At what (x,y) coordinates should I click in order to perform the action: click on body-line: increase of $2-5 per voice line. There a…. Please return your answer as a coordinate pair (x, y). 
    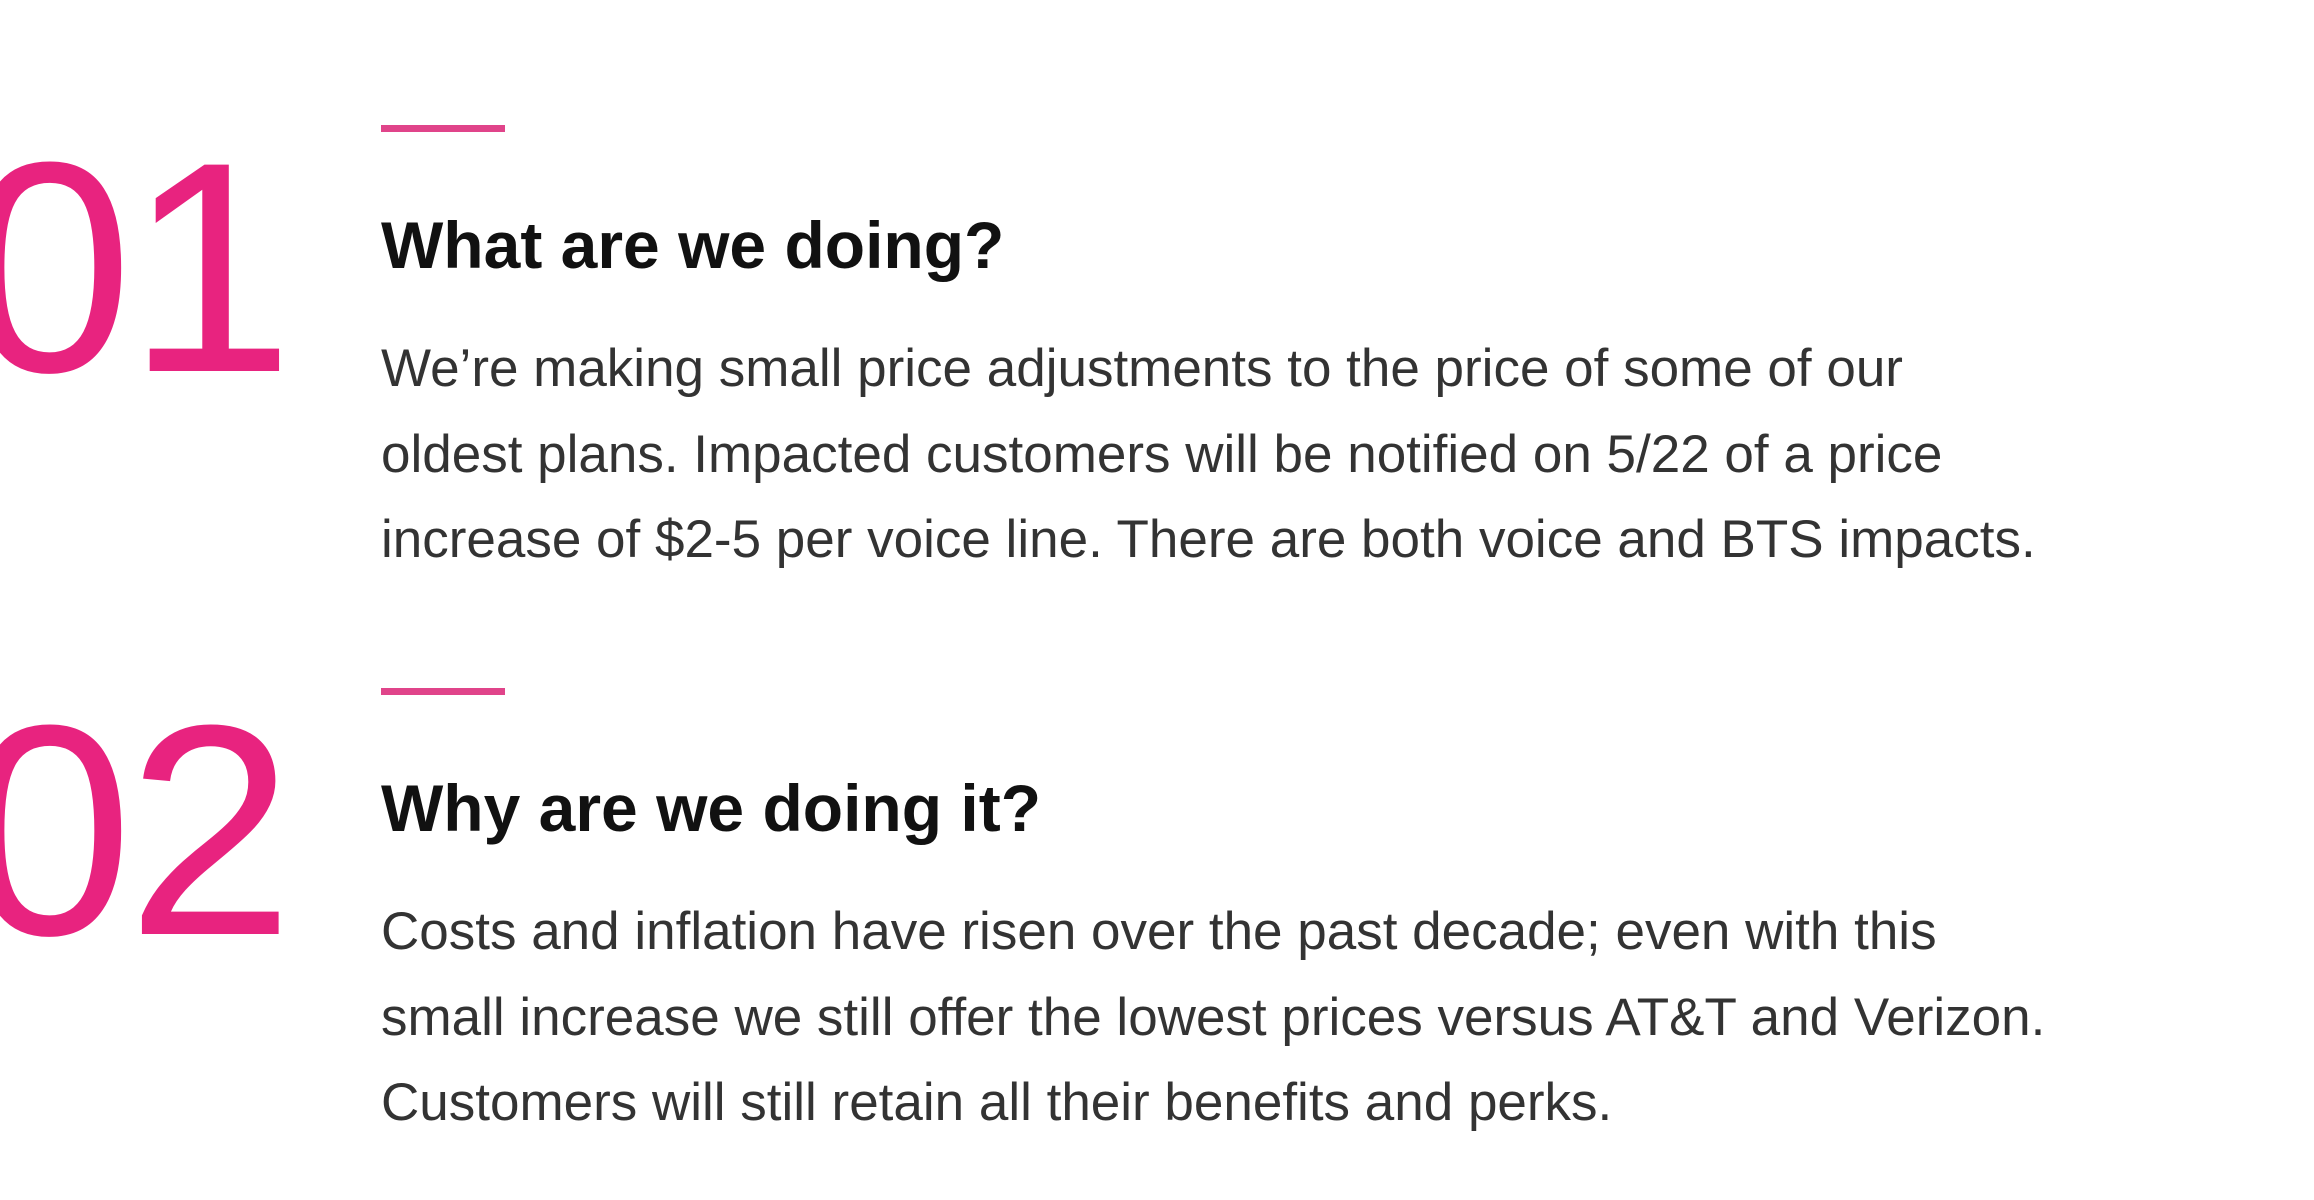
    Looking at the image, I should click on (1208, 539).